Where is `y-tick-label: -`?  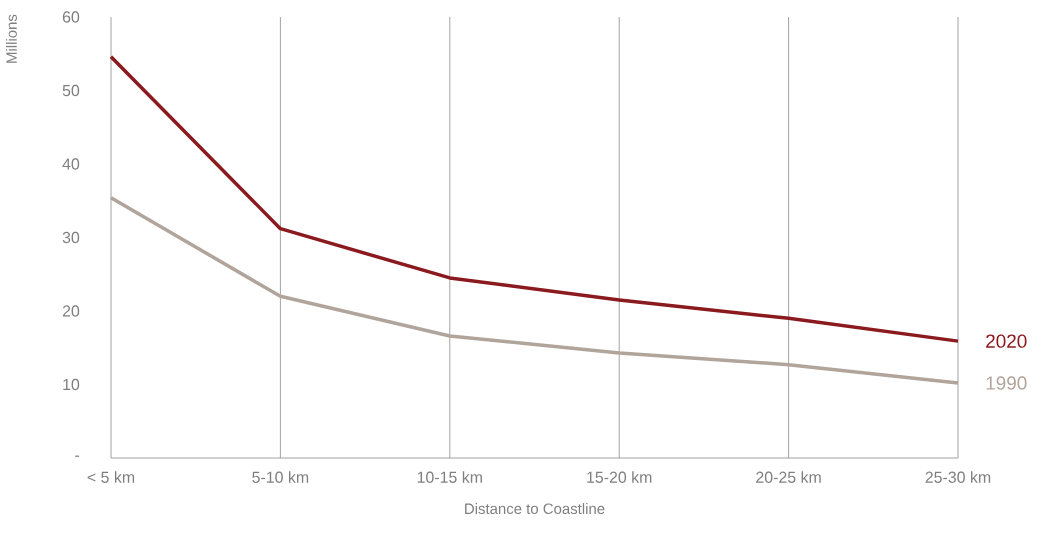
y-tick-label: - is located at coordinates (77, 456).